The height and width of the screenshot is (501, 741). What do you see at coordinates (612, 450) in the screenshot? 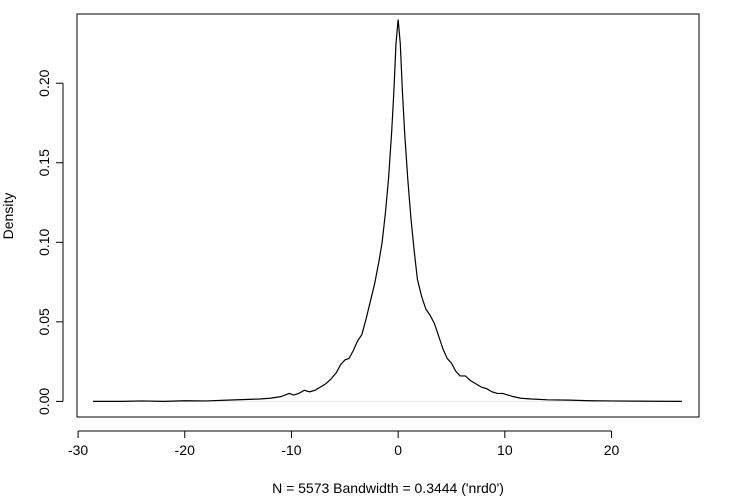
I see `x-tick-label: 20` at bounding box center [612, 450].